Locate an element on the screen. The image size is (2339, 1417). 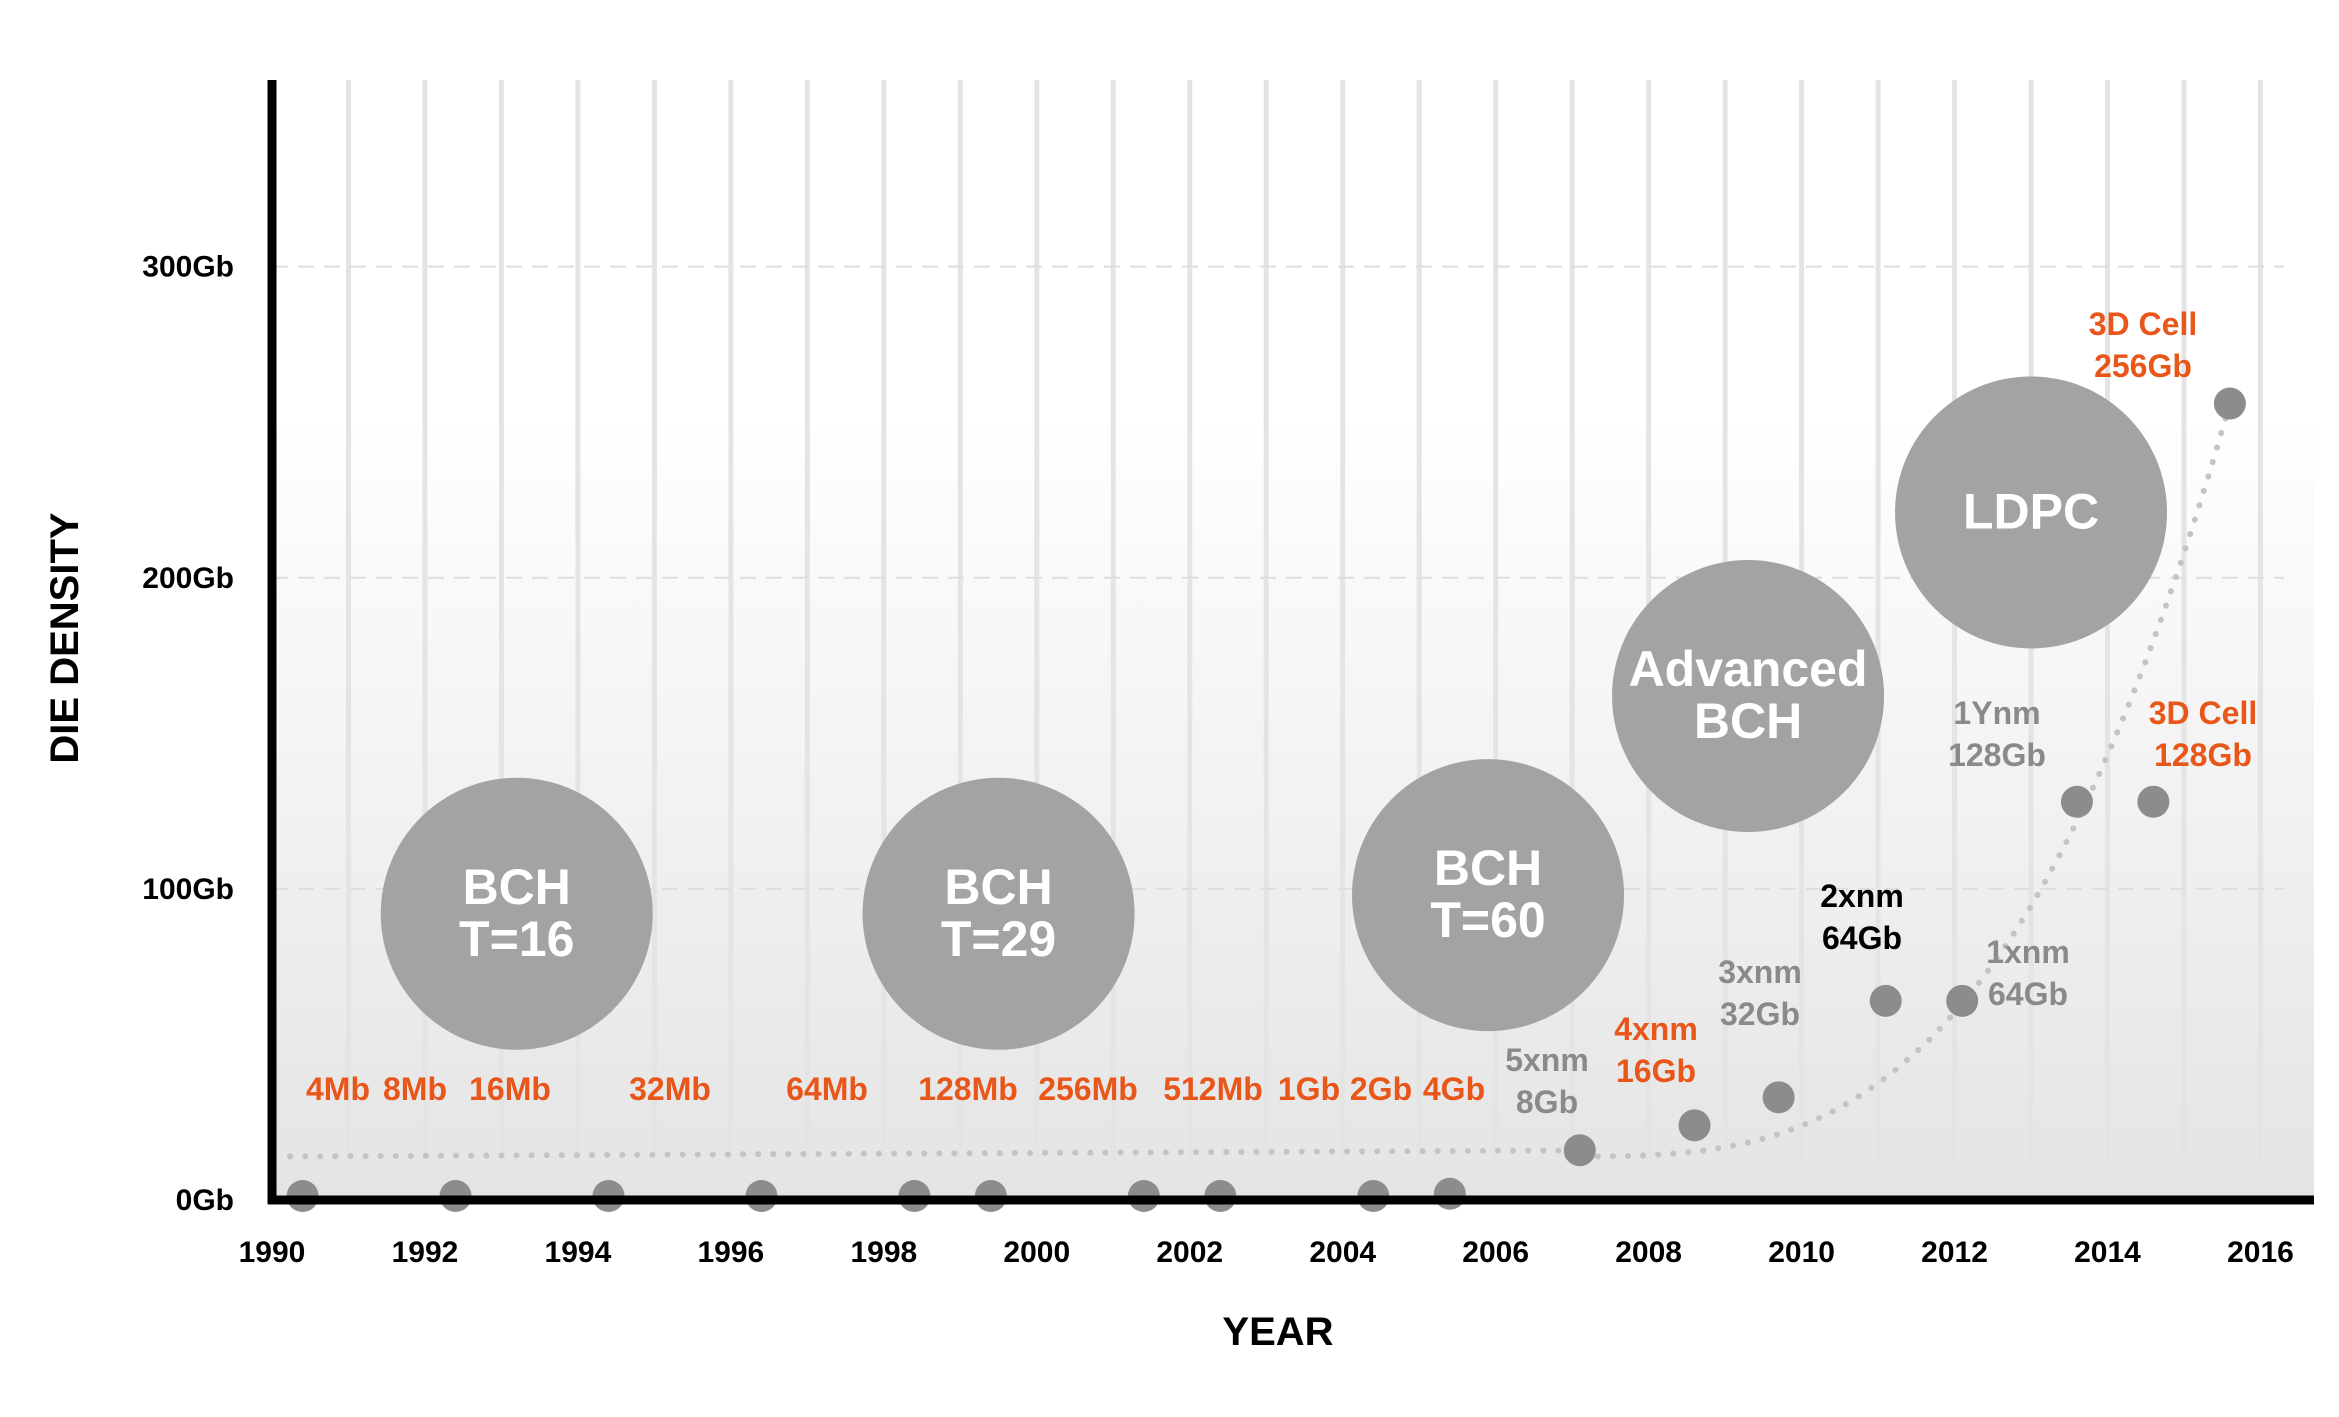
x-tick-label: 1996 is located at coordinates (731, 1252).